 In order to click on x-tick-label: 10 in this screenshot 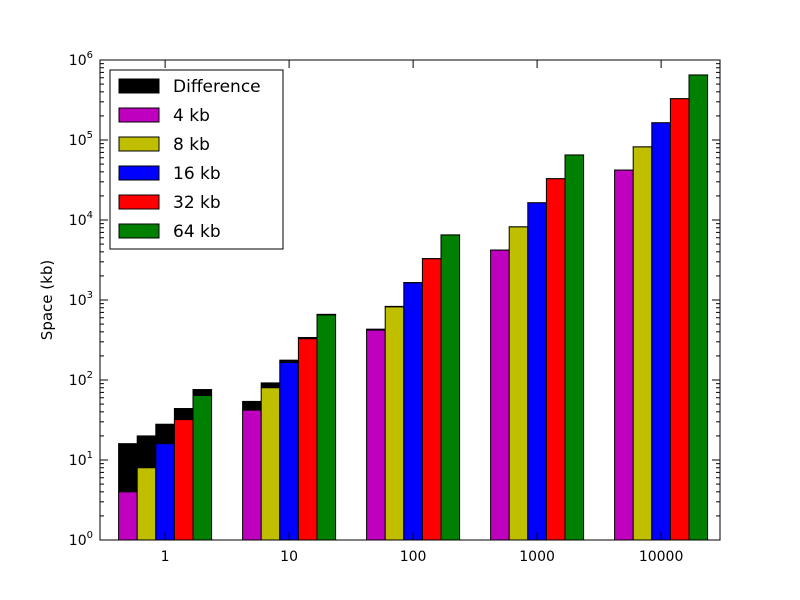, I will do `click(289, 557)`.